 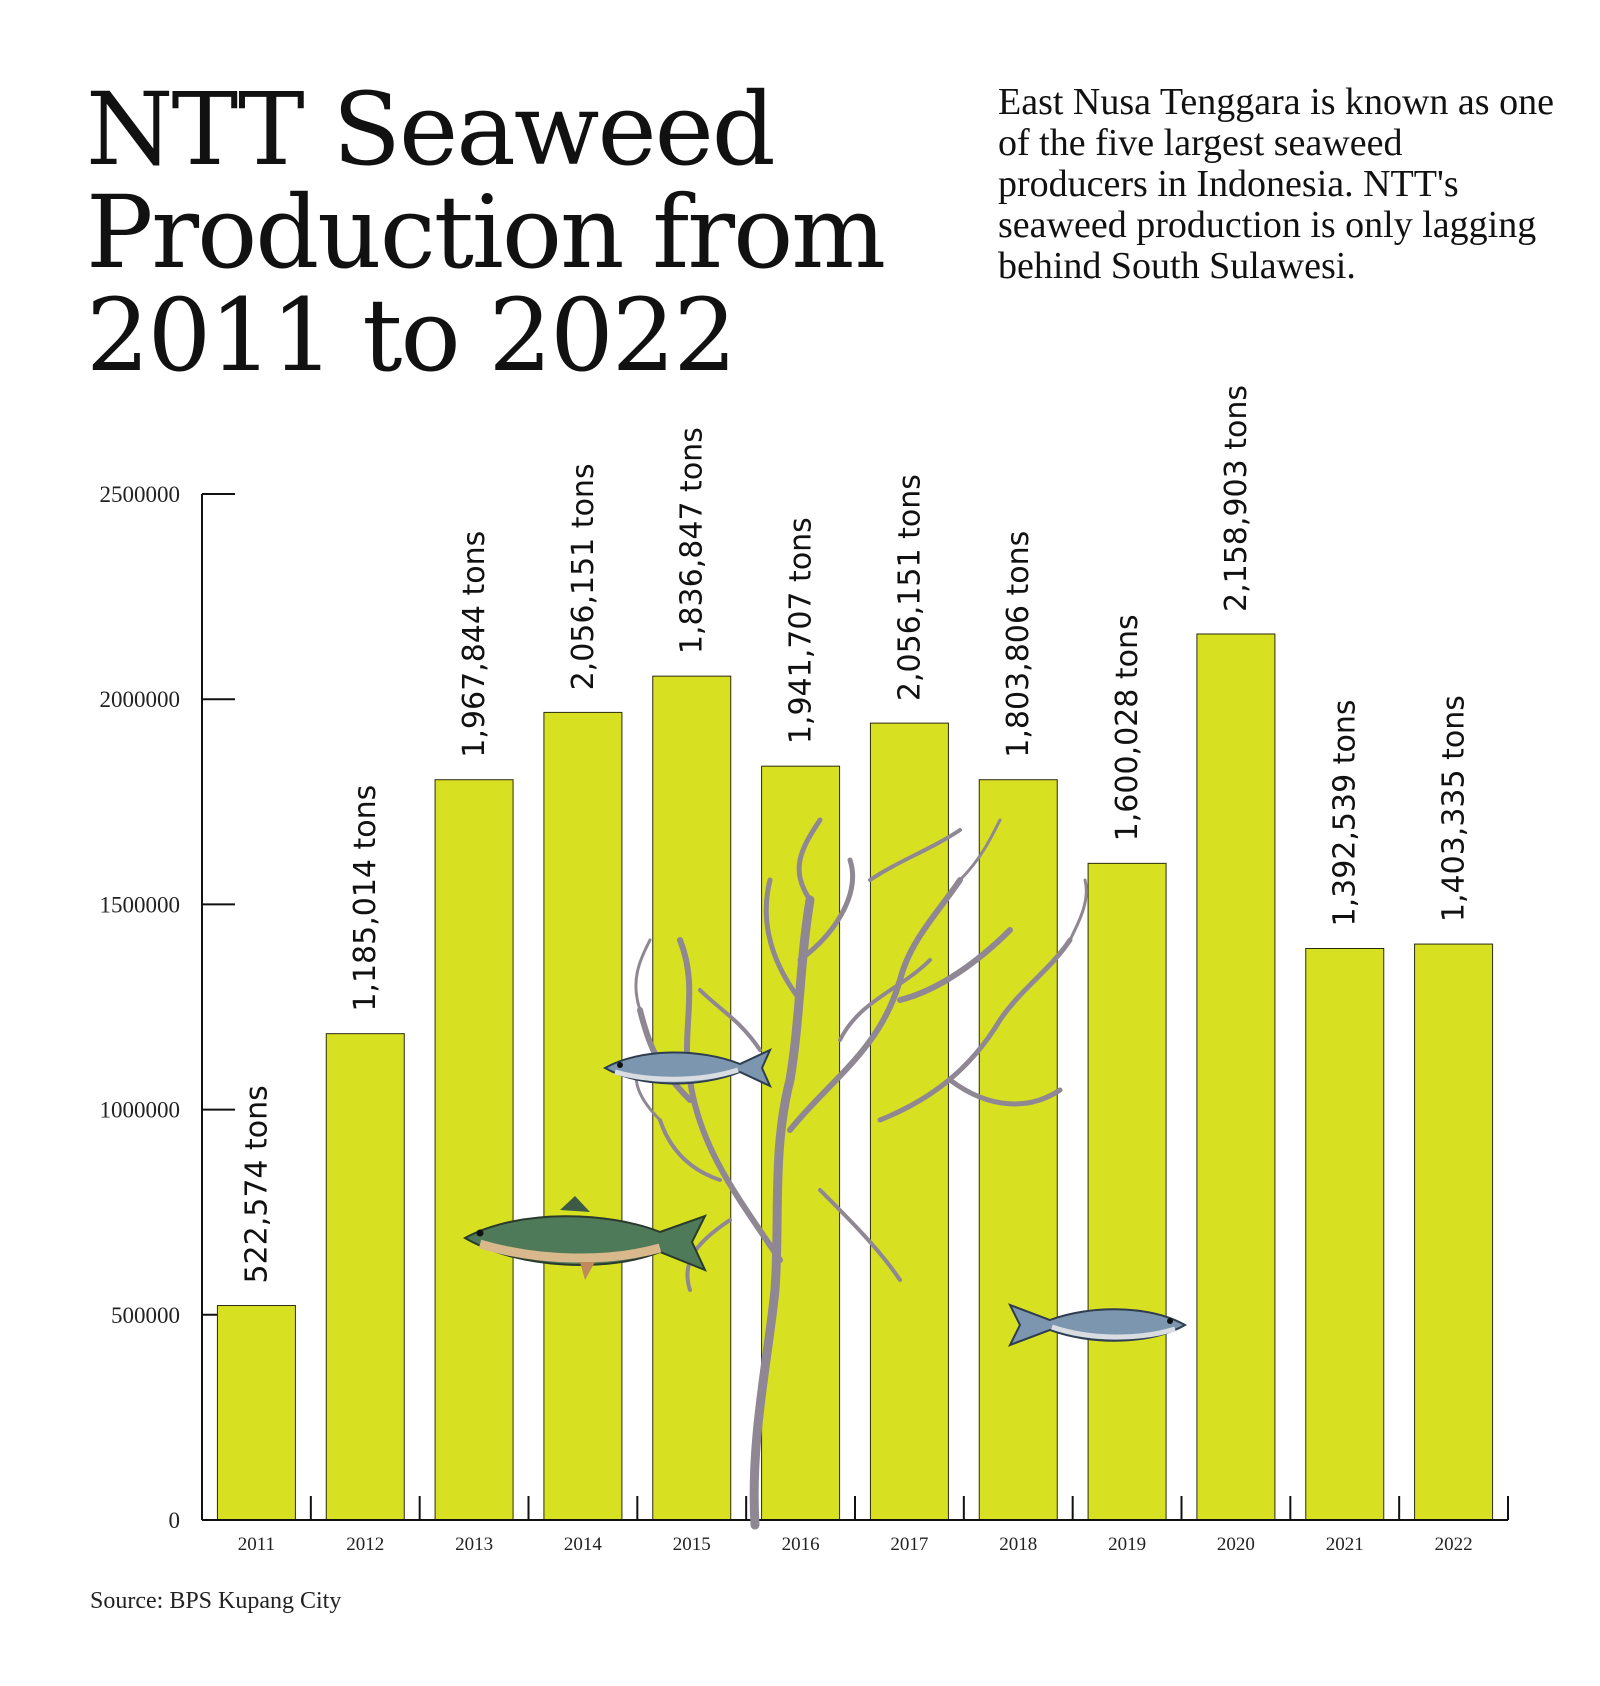 What do you see at coordinates (801, 1544) in the screenshot?
I see `x-tick-label: 2016` at bounding box center [801, 1544].